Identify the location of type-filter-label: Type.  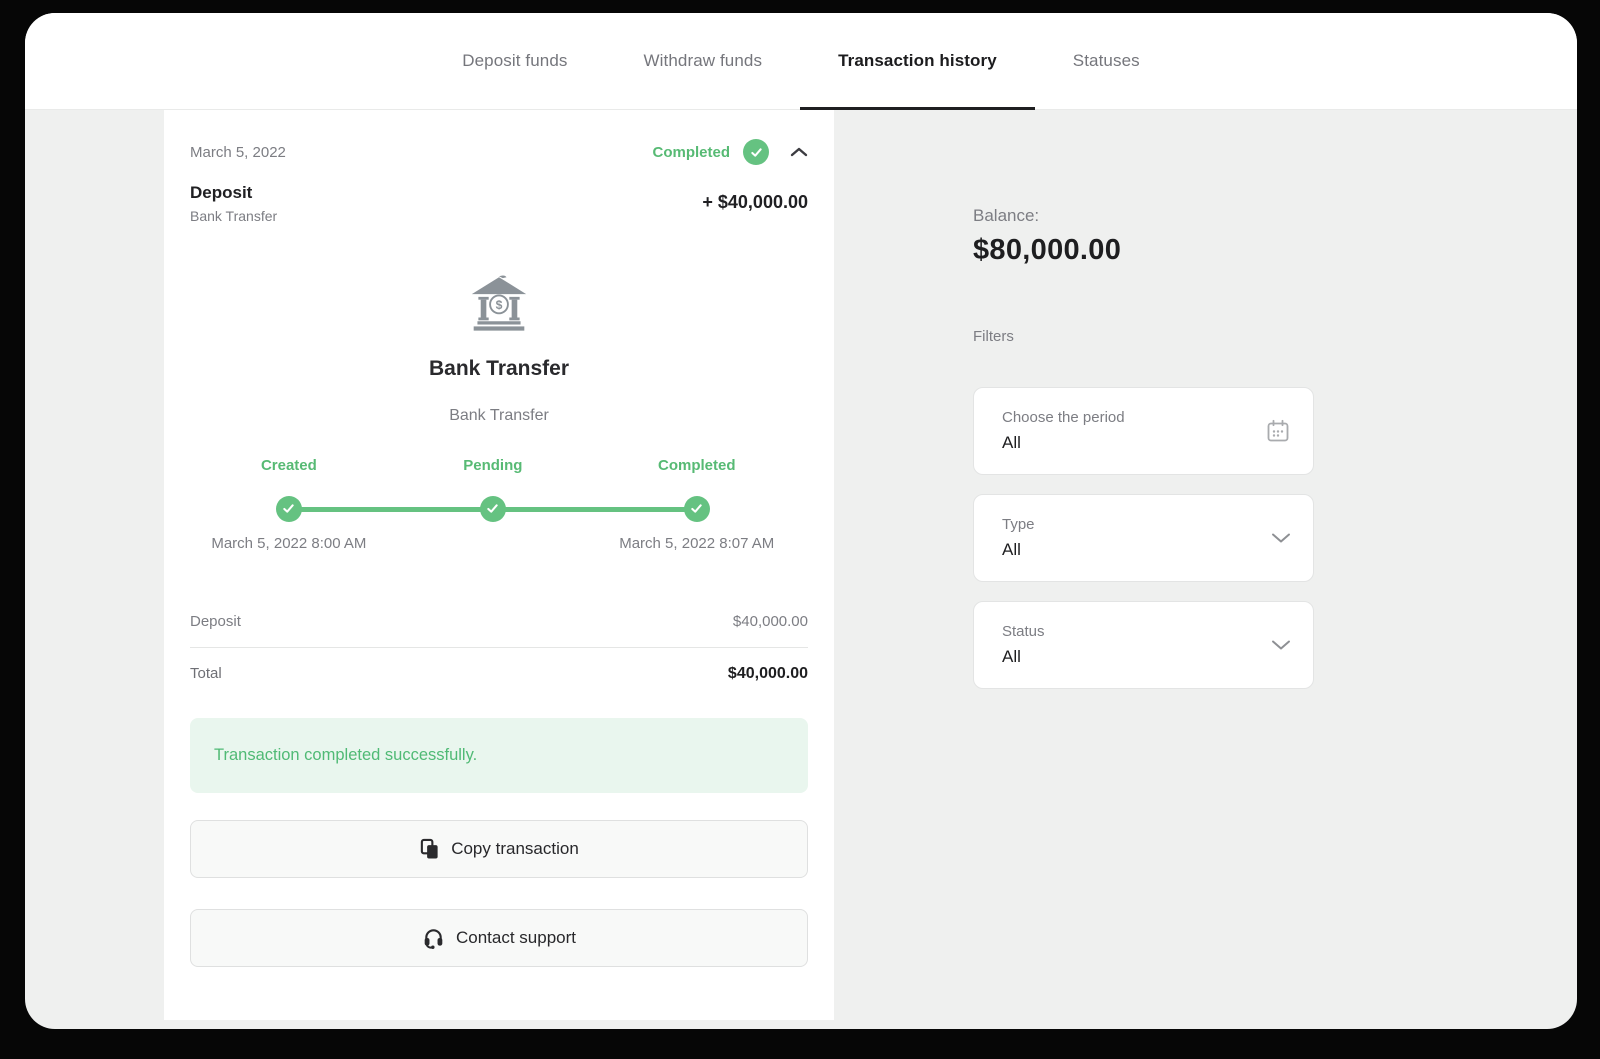
(1018, 524).